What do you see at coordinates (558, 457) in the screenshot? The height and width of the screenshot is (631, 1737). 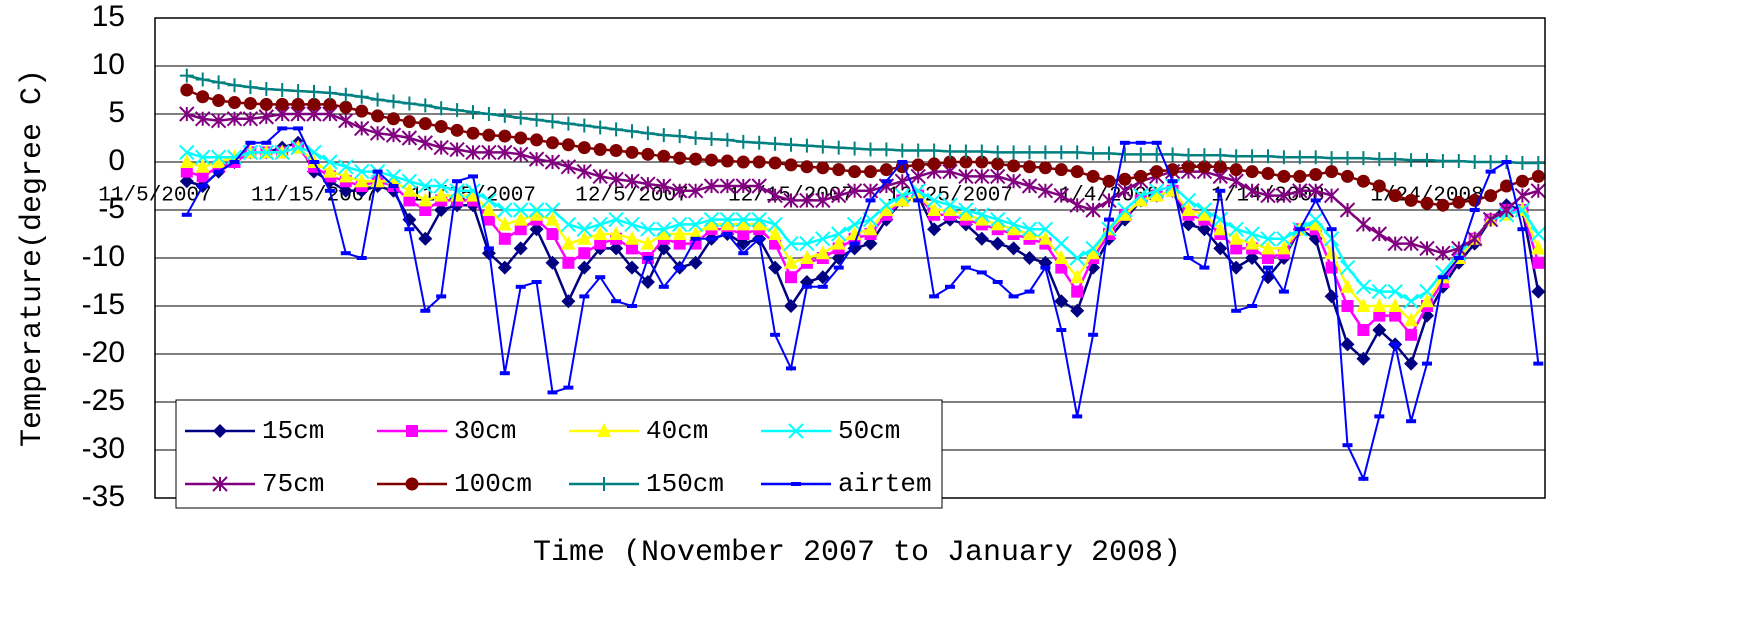 I see `legend: 15cm 30cm 40cm 50cm 75cm 100cm 150cm airtem` at bounding box center [558, 457].